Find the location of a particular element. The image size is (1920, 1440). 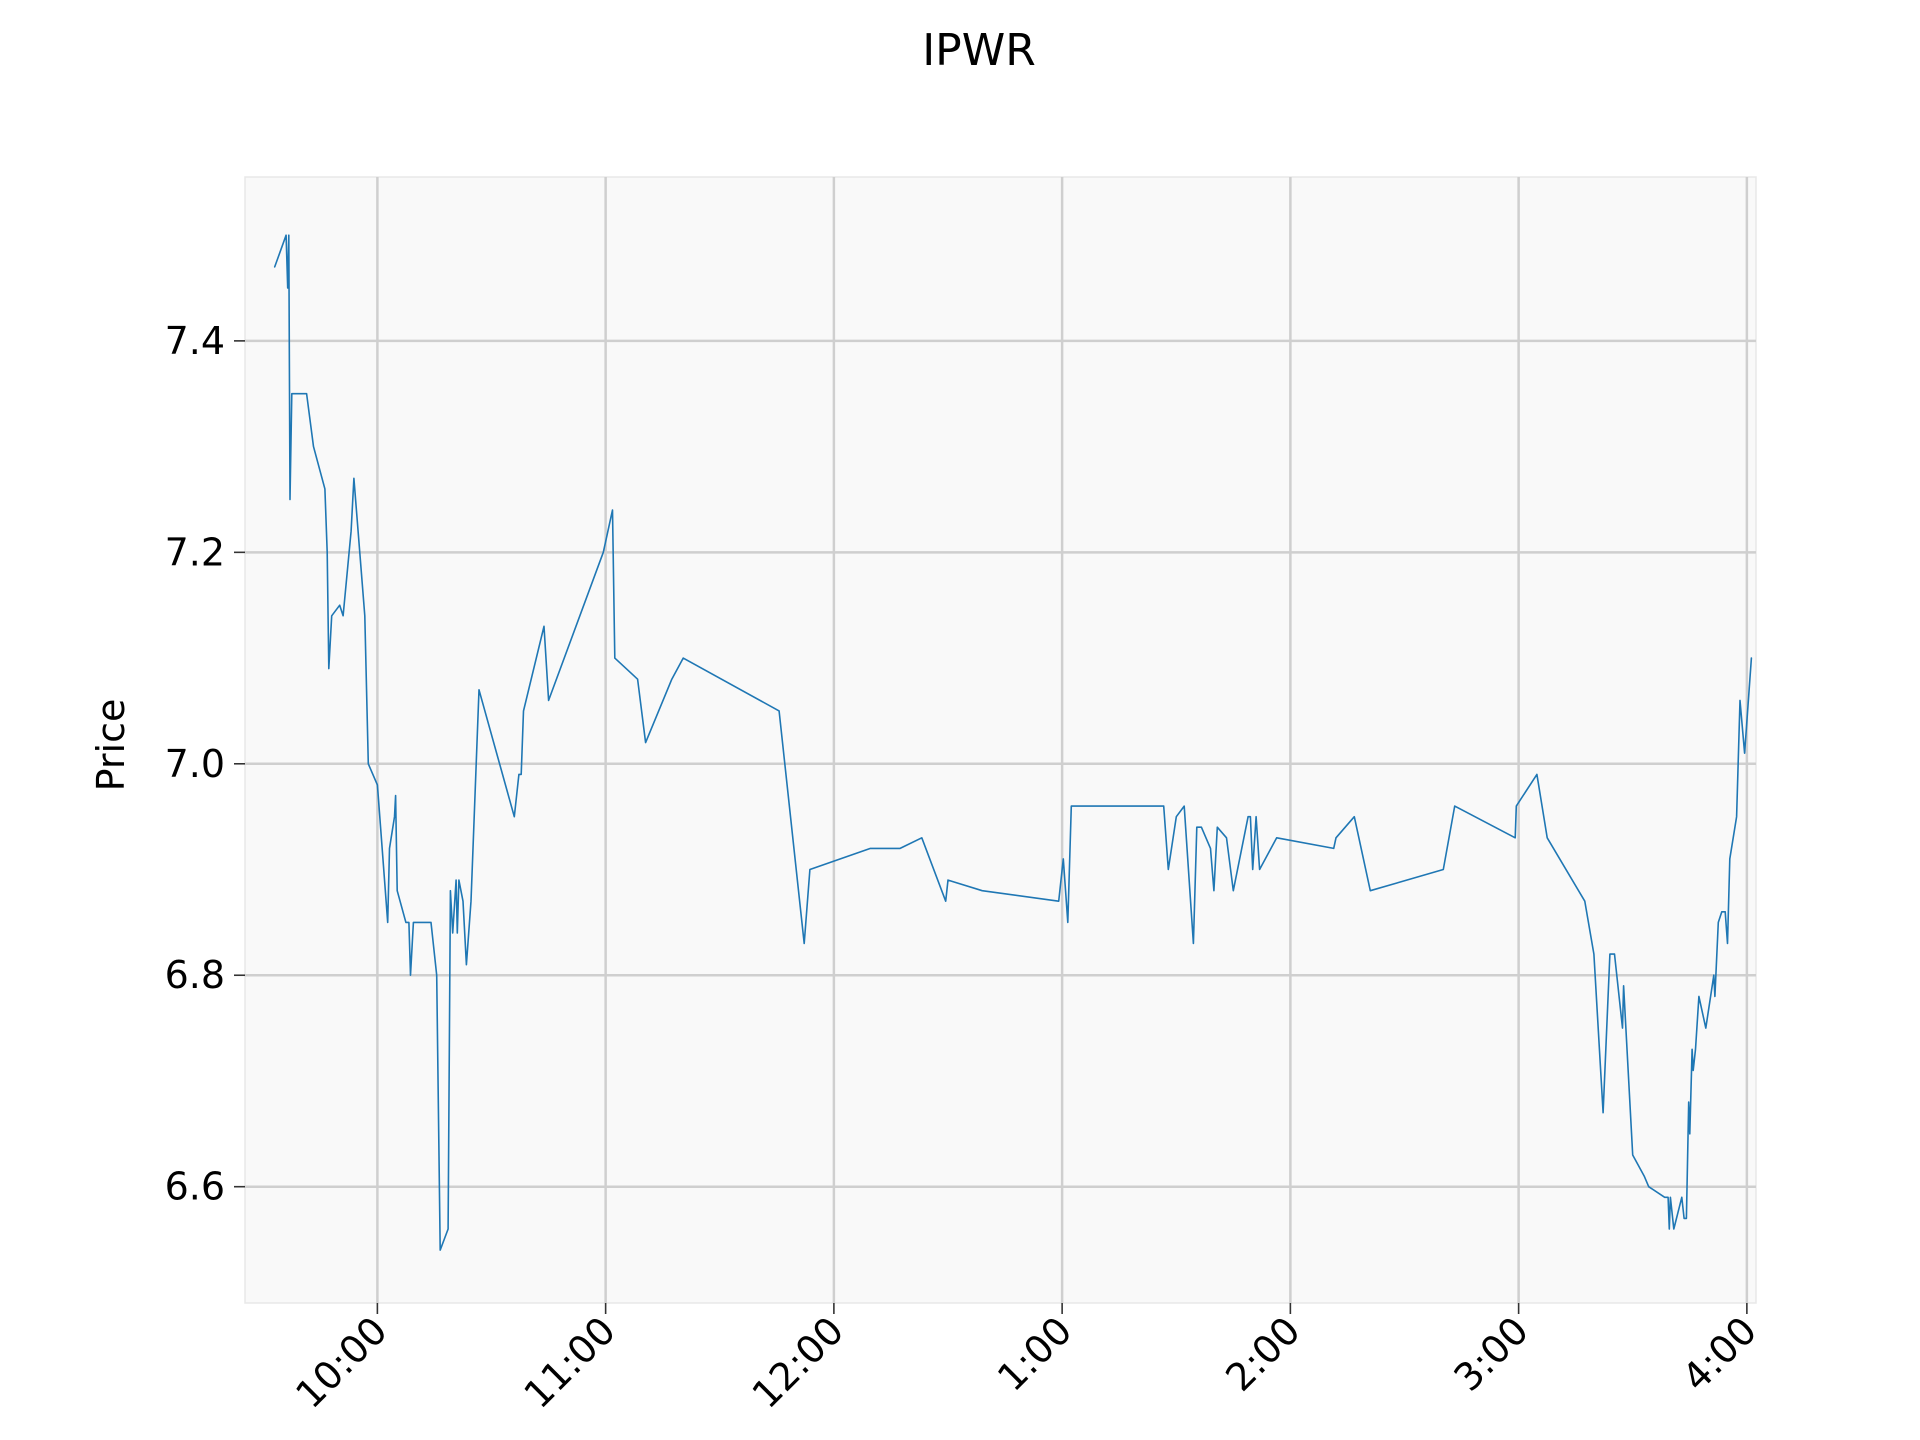

y-tick-label-3: 7.2 is located at coordinates (195, 552).